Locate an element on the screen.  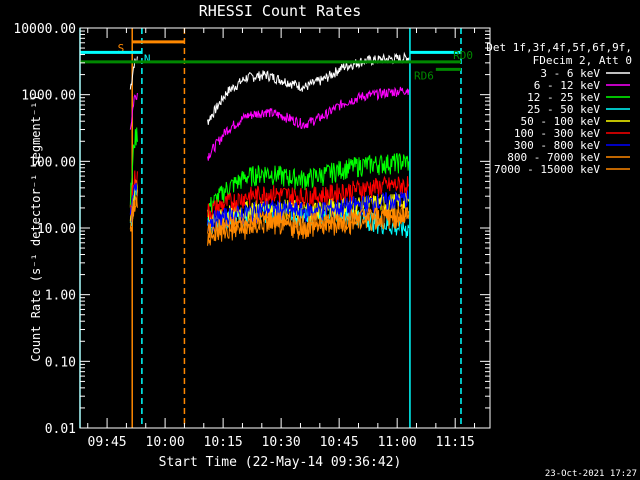
y-tick-label: 10.00 is located at coordinates (56, 229).